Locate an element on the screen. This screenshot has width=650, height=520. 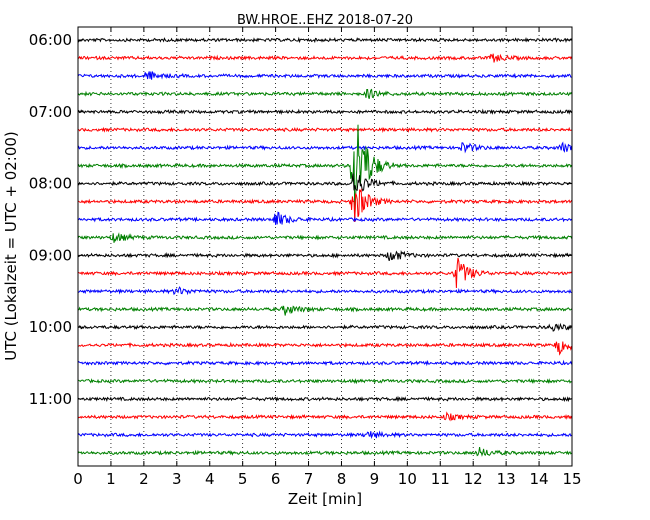
x-tick-label: 8 is located at coordinates (342, 479).